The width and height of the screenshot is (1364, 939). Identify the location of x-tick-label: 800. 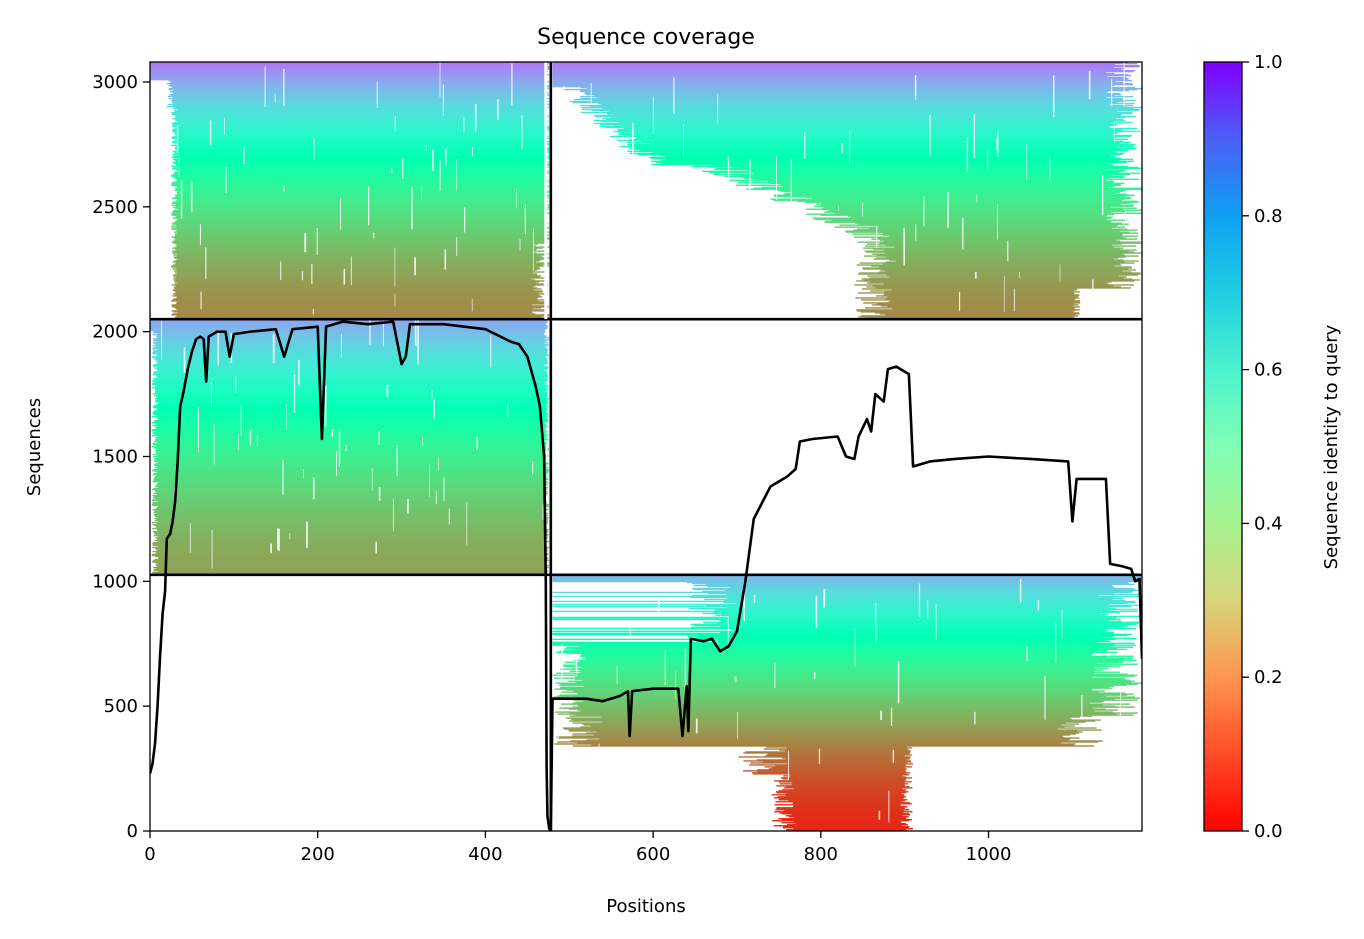
(821, 854).